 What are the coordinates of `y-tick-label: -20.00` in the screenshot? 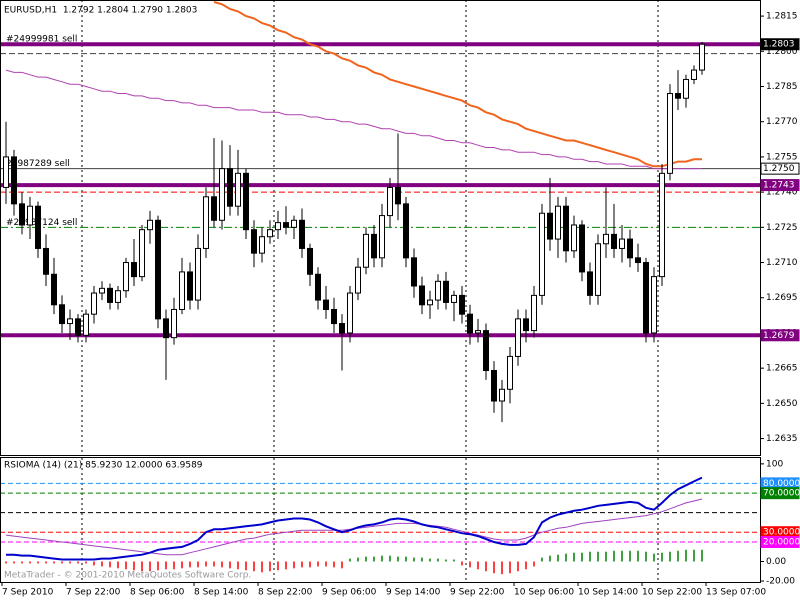 It's located at (780, 582).